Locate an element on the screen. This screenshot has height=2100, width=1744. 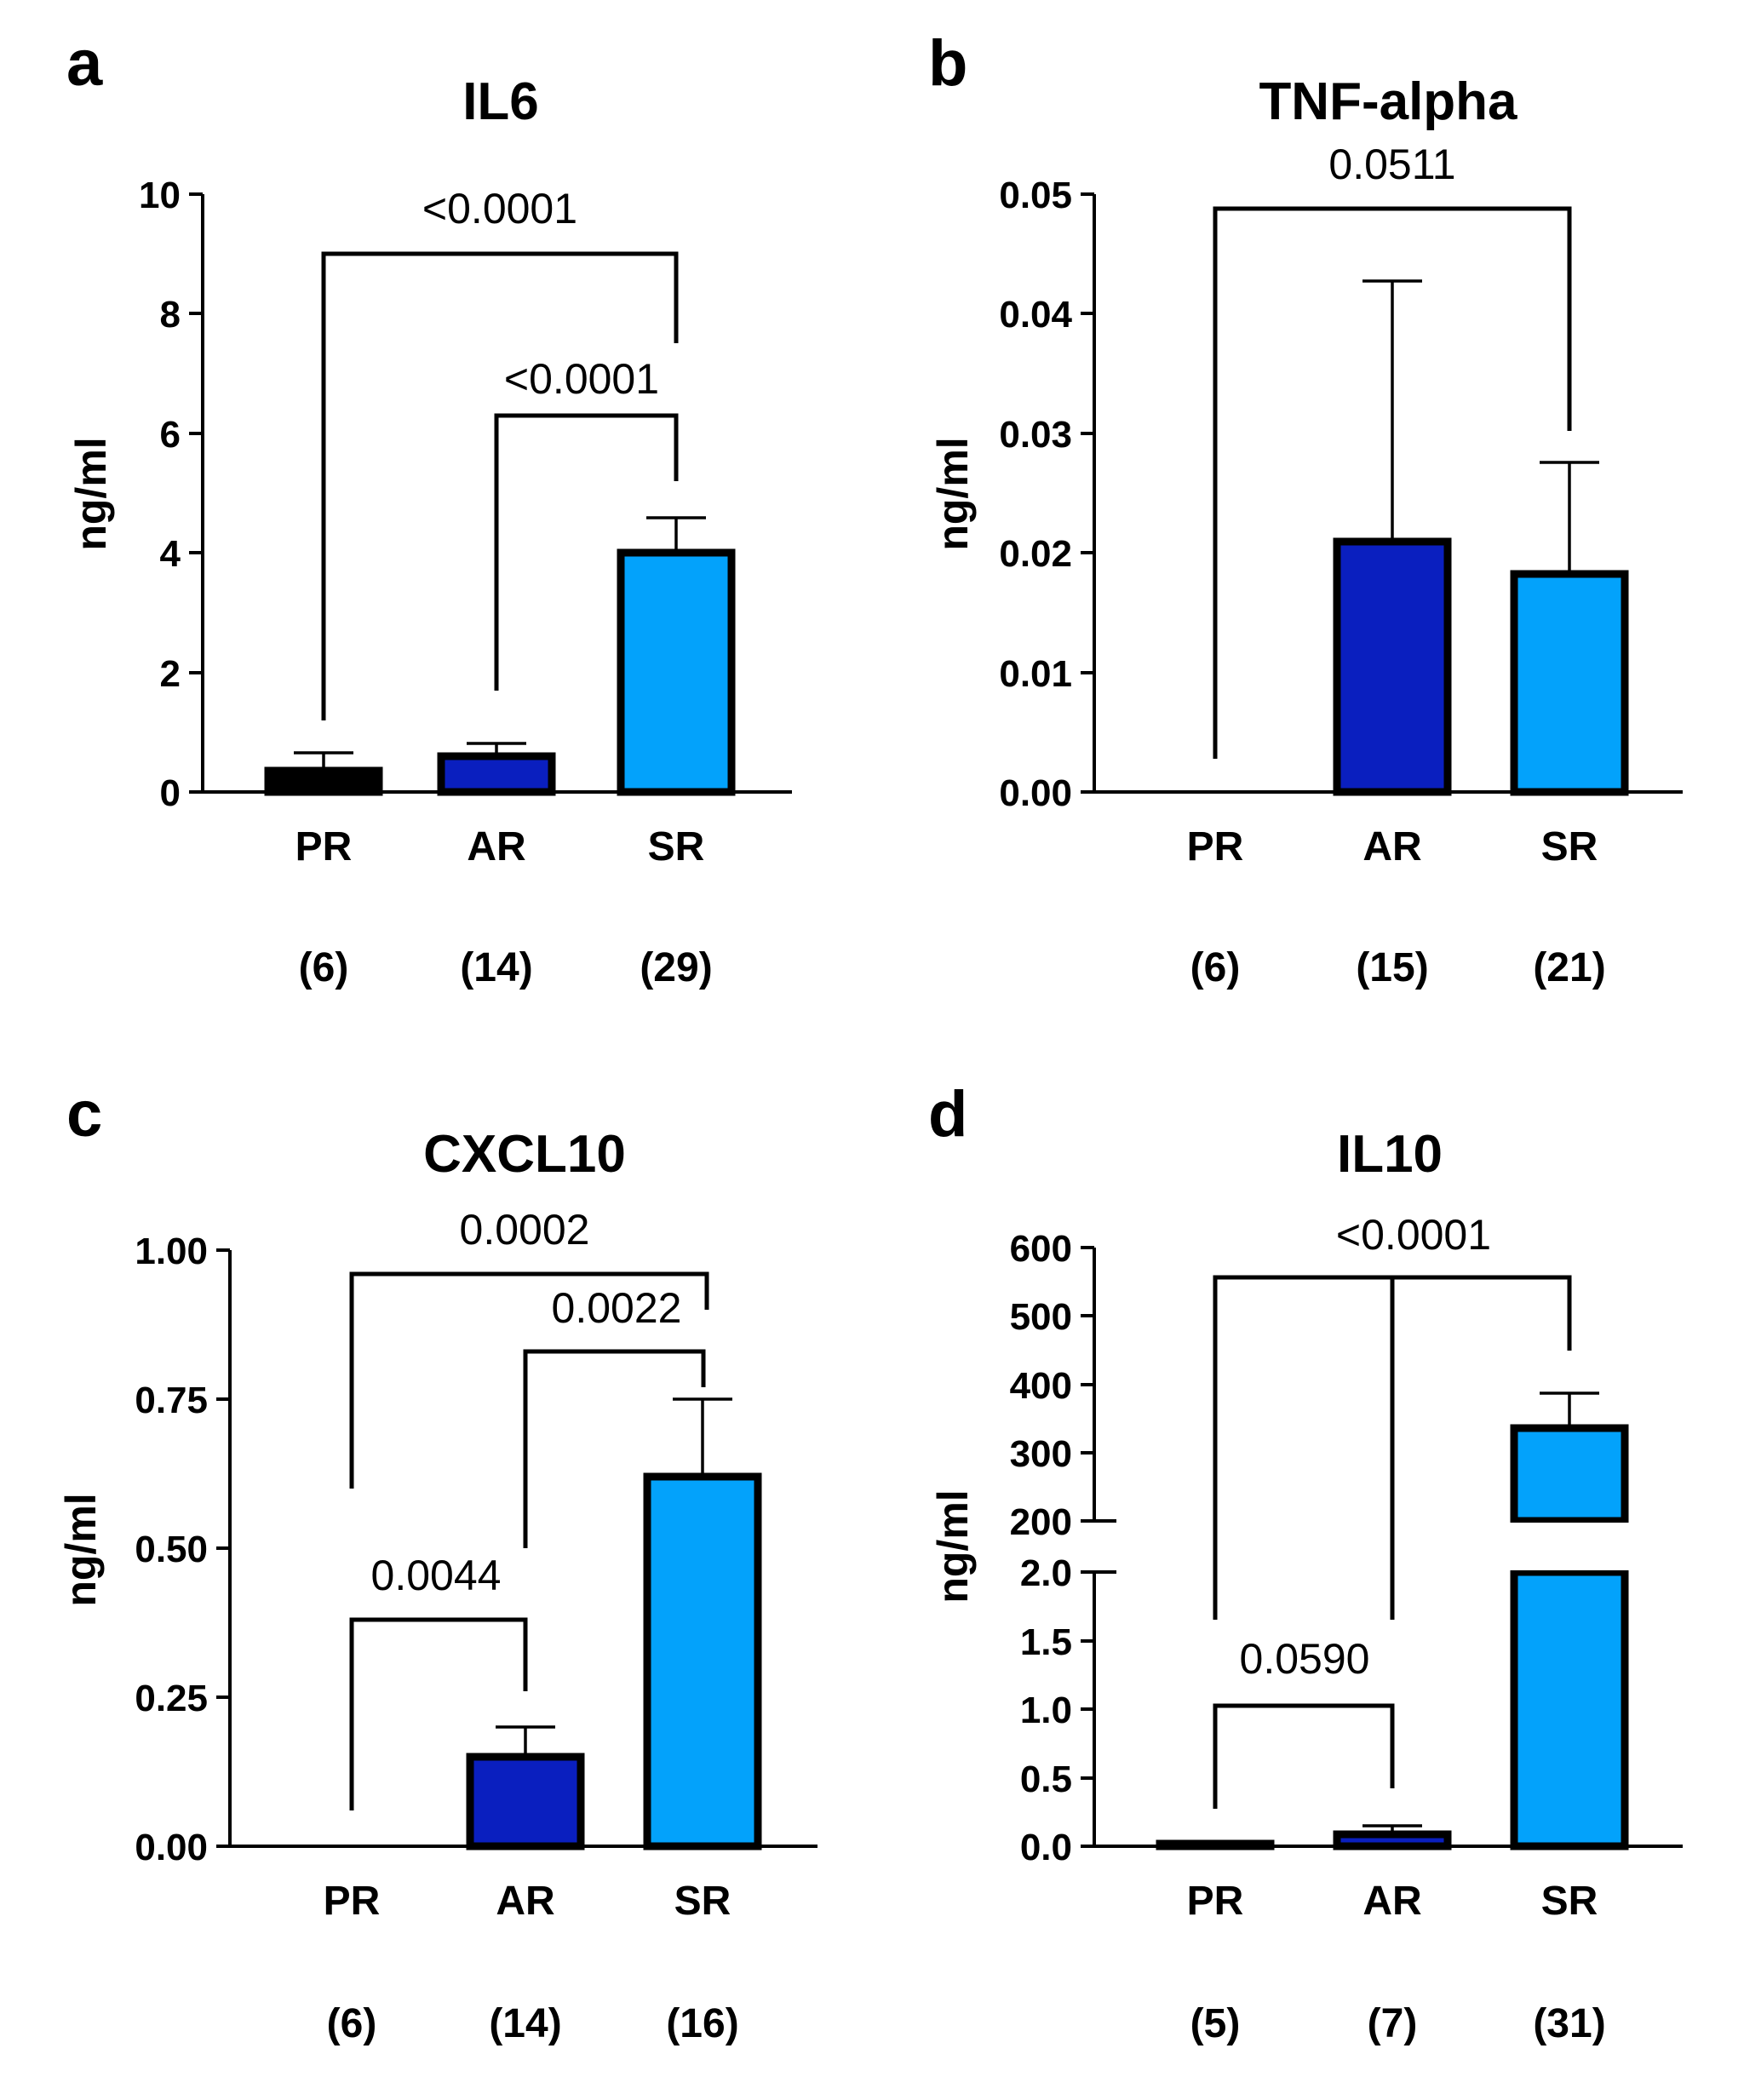
panel-b-ytick-label: 0.01 is located at coordinates (1035, 674).